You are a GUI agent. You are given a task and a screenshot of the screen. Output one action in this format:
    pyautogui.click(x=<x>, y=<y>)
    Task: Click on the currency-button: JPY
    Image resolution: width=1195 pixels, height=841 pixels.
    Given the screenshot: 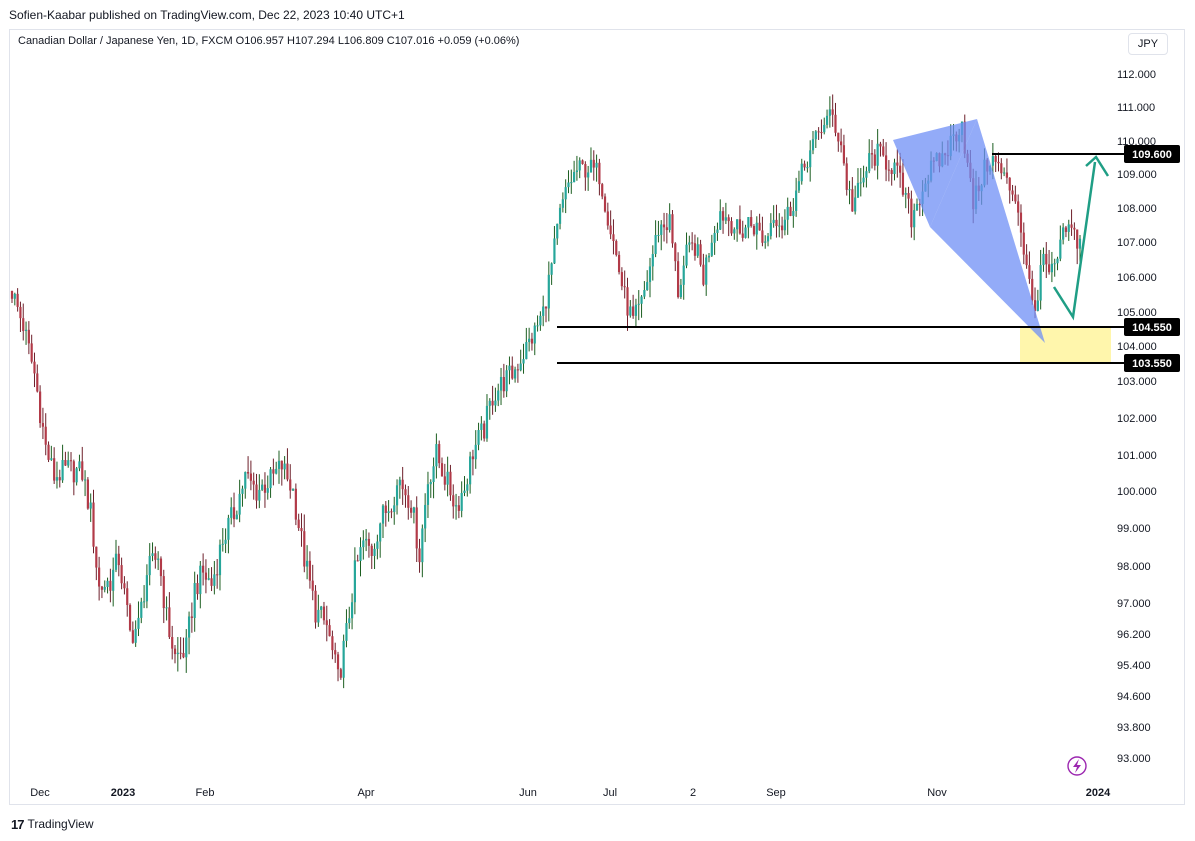 What is the action you would take?
    pyautogui.click(x=1148, y=44)
    